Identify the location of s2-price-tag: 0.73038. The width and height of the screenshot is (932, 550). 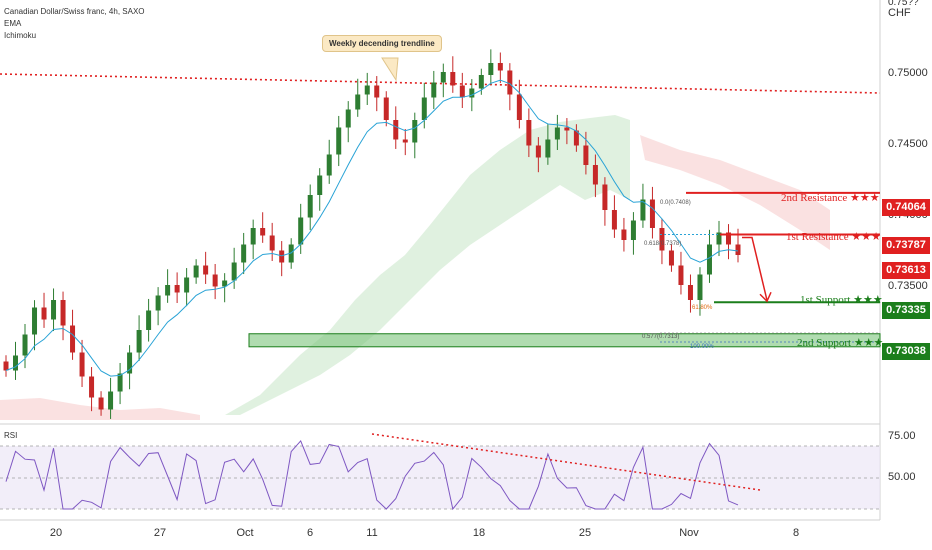
(906, 351).